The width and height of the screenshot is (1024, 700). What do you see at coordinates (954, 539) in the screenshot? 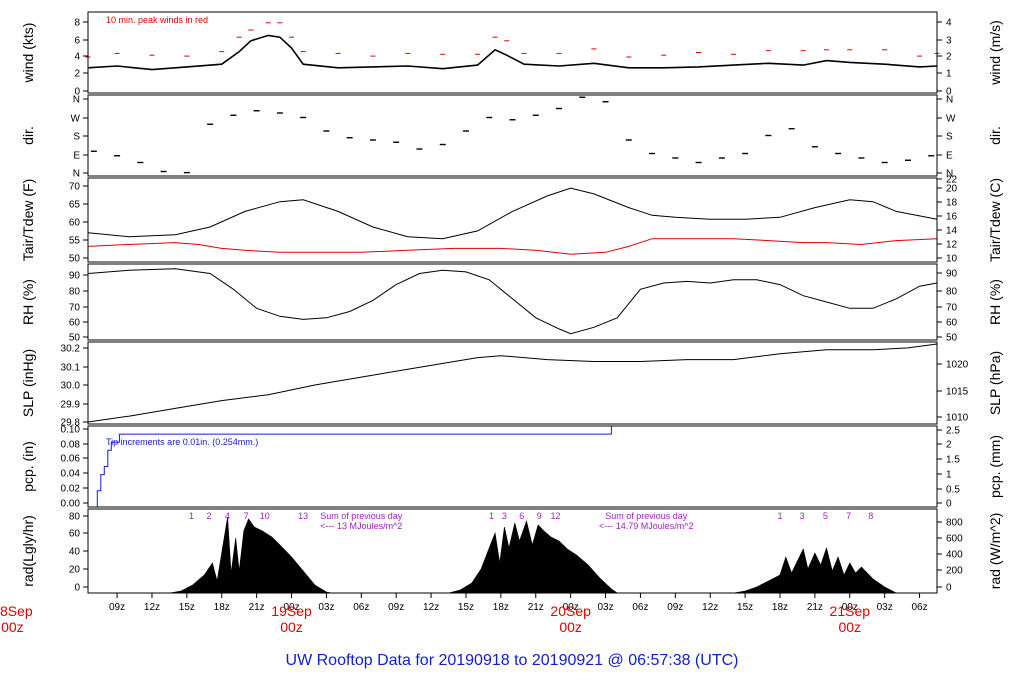
I see `rad-right-tick-label: 600` at bounding box center [954, 539].